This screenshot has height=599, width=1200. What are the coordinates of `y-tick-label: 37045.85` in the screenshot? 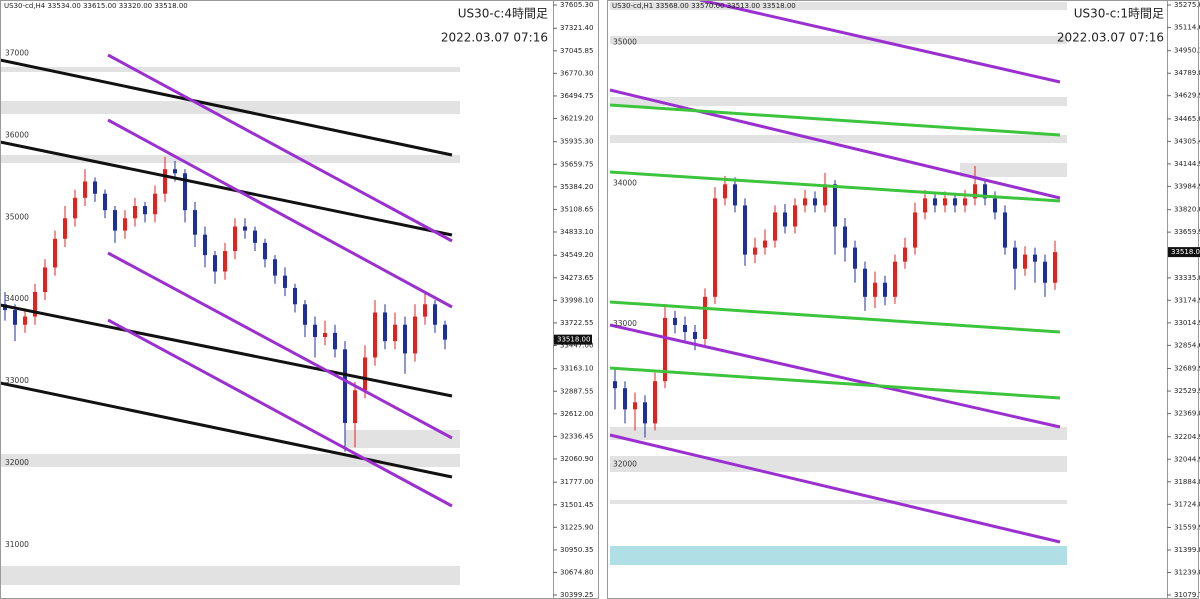 It's located at (576, 51).